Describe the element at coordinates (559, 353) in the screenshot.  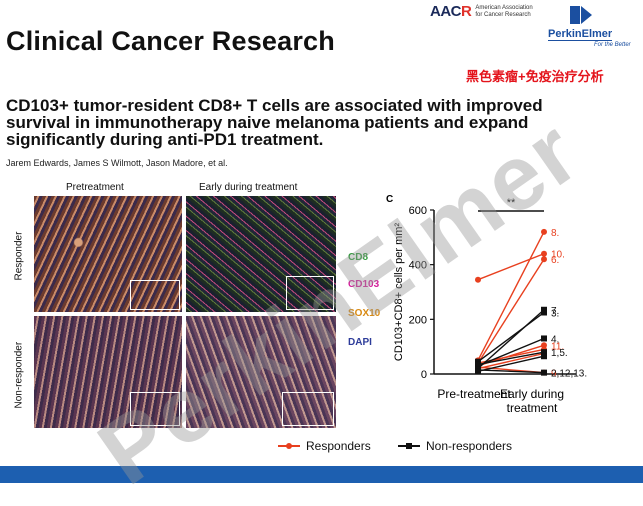
I see `patient-label: 1,5.` at that location.